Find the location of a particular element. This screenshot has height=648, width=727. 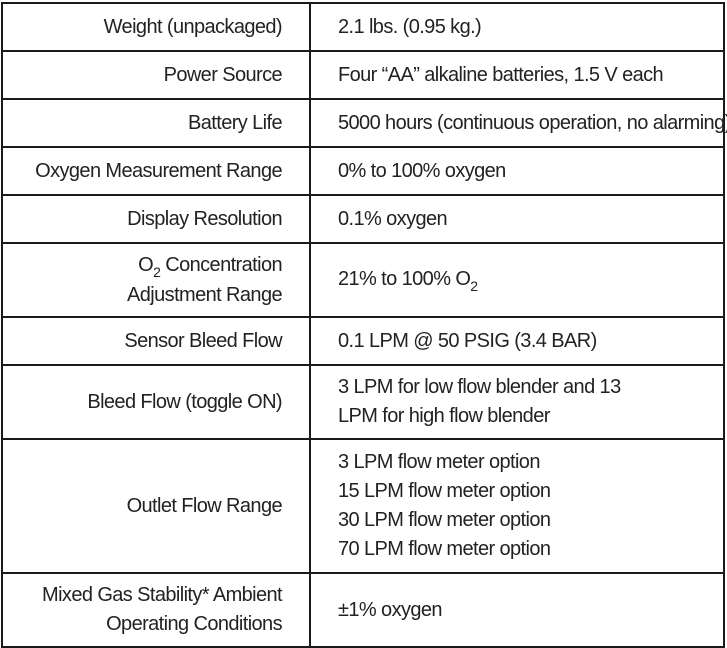

spec-value-text: 15 LPM flow meter option is located at coordinates (444, 491).